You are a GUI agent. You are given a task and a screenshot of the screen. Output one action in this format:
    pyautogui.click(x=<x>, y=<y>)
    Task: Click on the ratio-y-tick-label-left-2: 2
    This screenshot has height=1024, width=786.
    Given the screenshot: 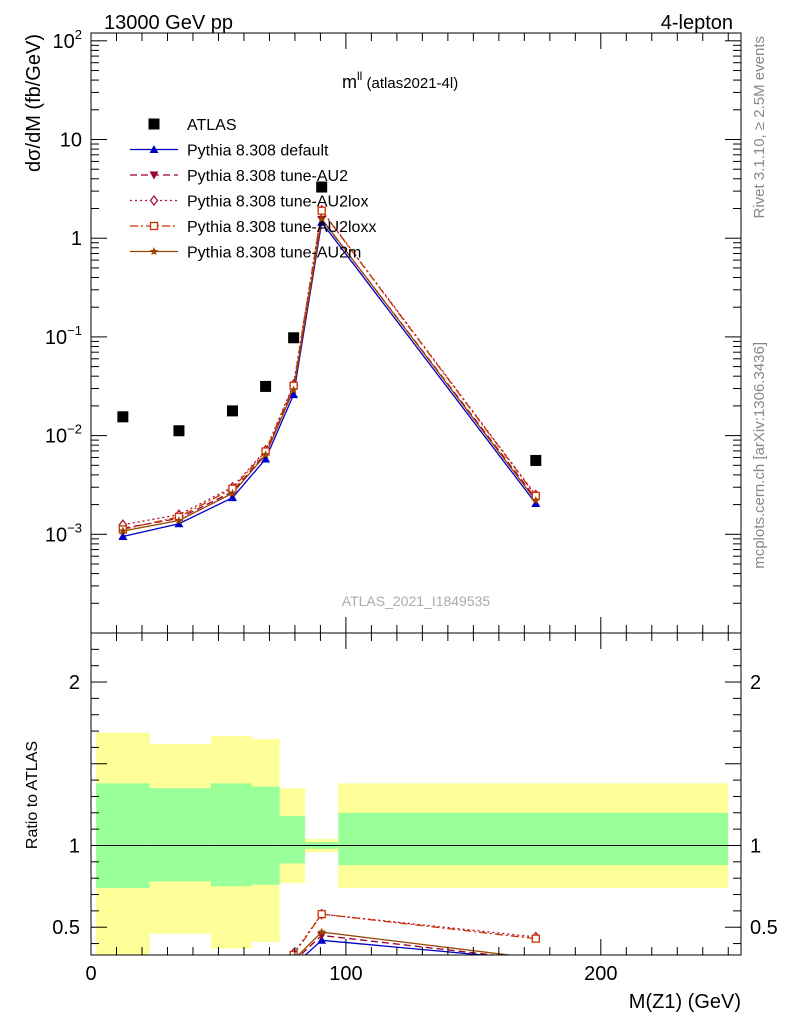 What is the action you would take?
    pyautogui.click(x=74, y=683)
    